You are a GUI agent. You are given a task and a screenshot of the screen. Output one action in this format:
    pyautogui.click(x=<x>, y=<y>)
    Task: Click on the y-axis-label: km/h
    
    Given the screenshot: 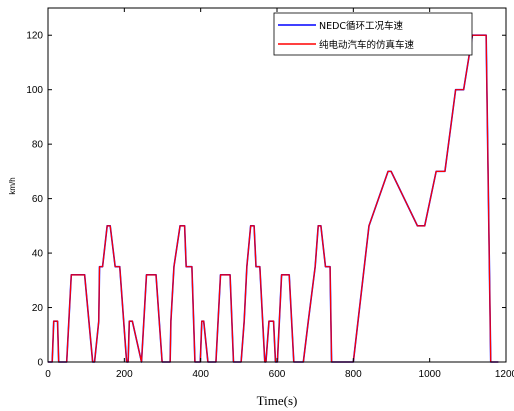 What is the action you would take?
    pyautogui.click(x=12, y=185)
    